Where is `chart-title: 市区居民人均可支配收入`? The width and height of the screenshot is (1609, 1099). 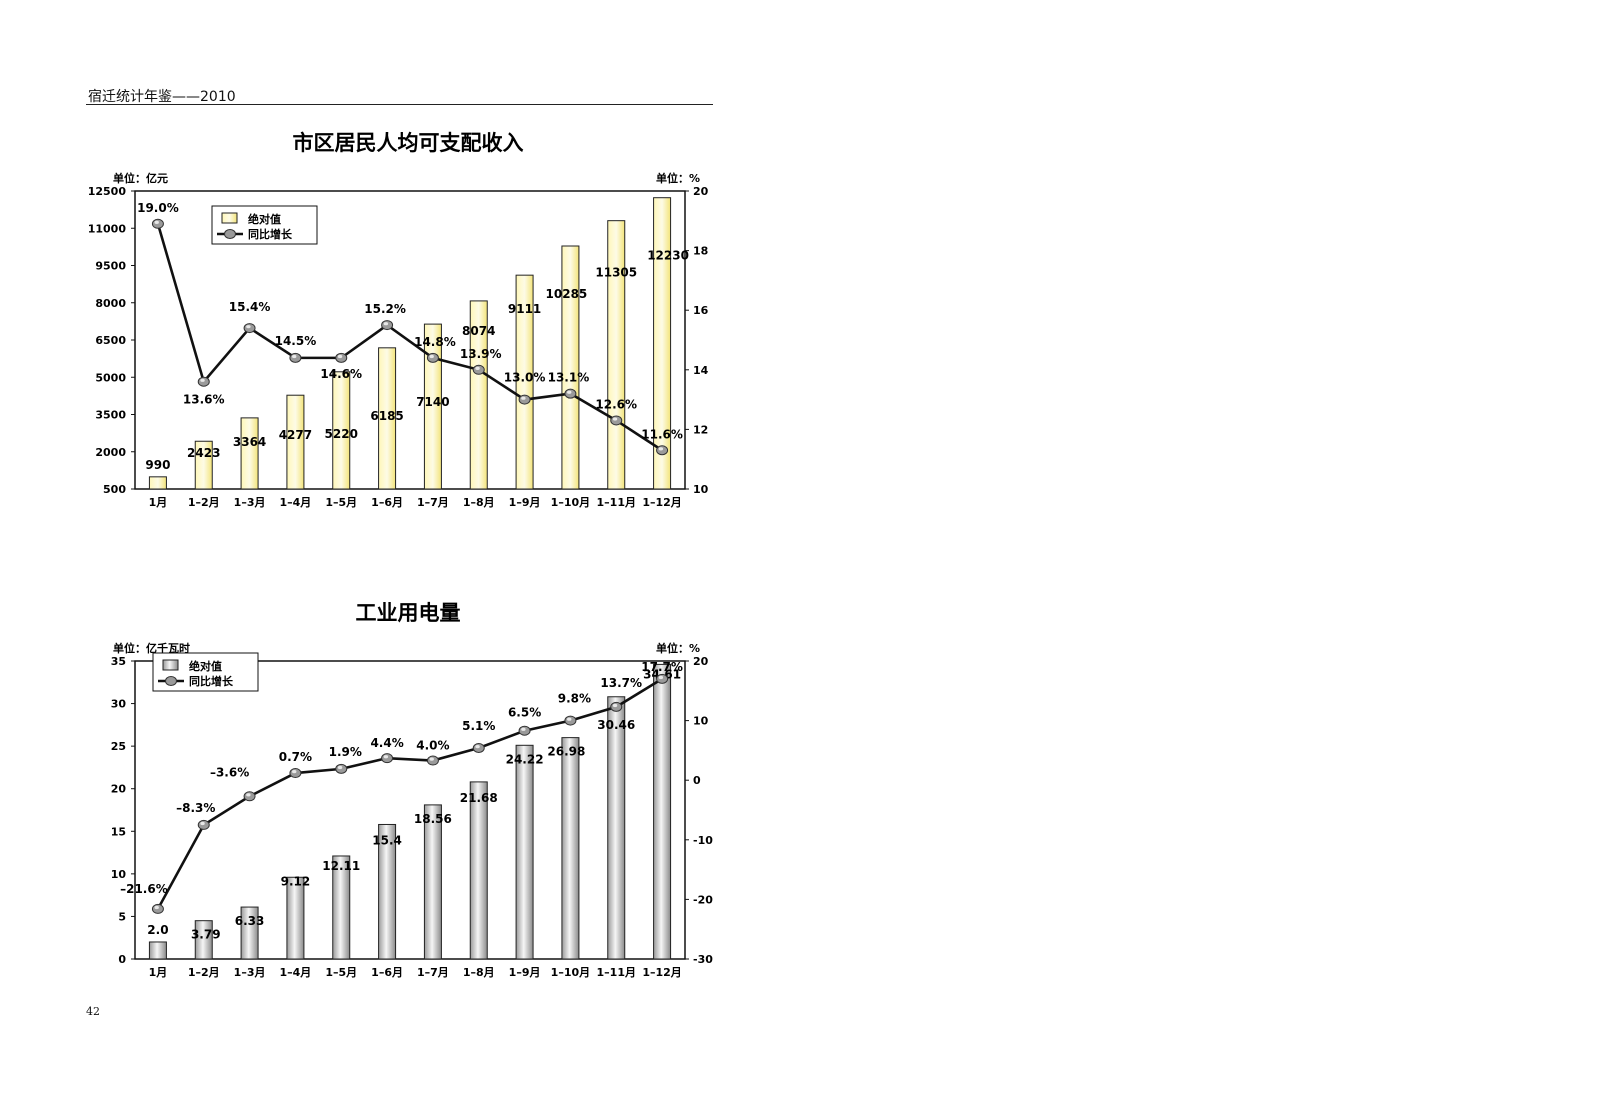
chart-title: 市区居民人均可支配收入 is located at coordinates (408, 143).